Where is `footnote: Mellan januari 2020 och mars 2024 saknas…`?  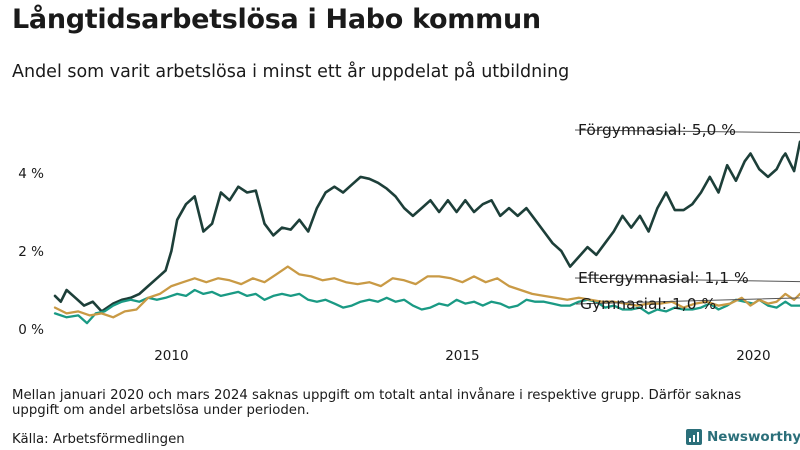 footnote: Mellan januari 2020 och mars 2024 saknas… is located at coordinates (377, 403).